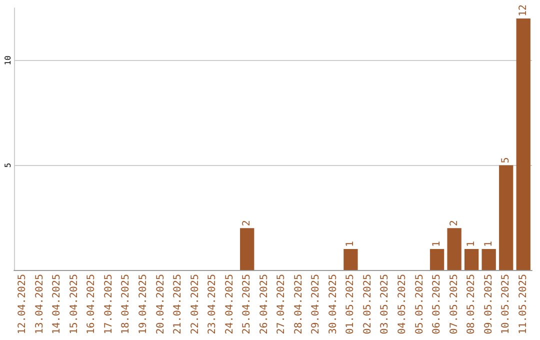 The height and width of the screenshot is (340, 540). What do you see at coordinates (160, 304) in the screenshot?
I see `x-tick-label: 20.04.2025` at bounding box center [160, 304].